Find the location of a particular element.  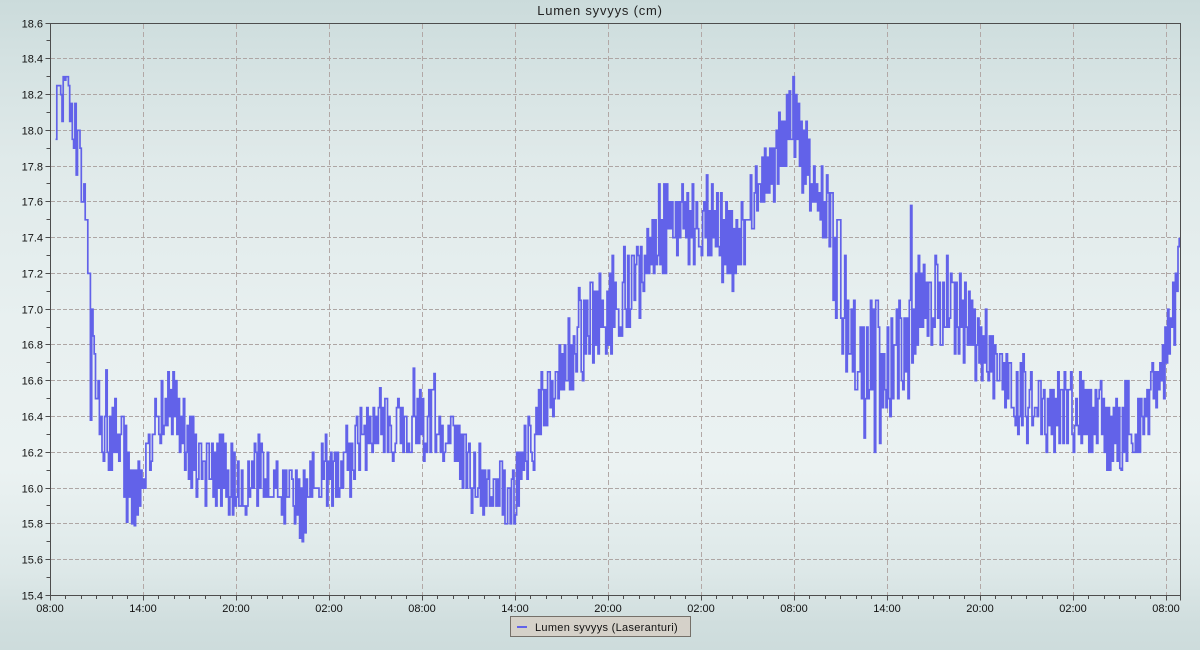

svg-text: 16.8 is located at coordinates (32, 345).